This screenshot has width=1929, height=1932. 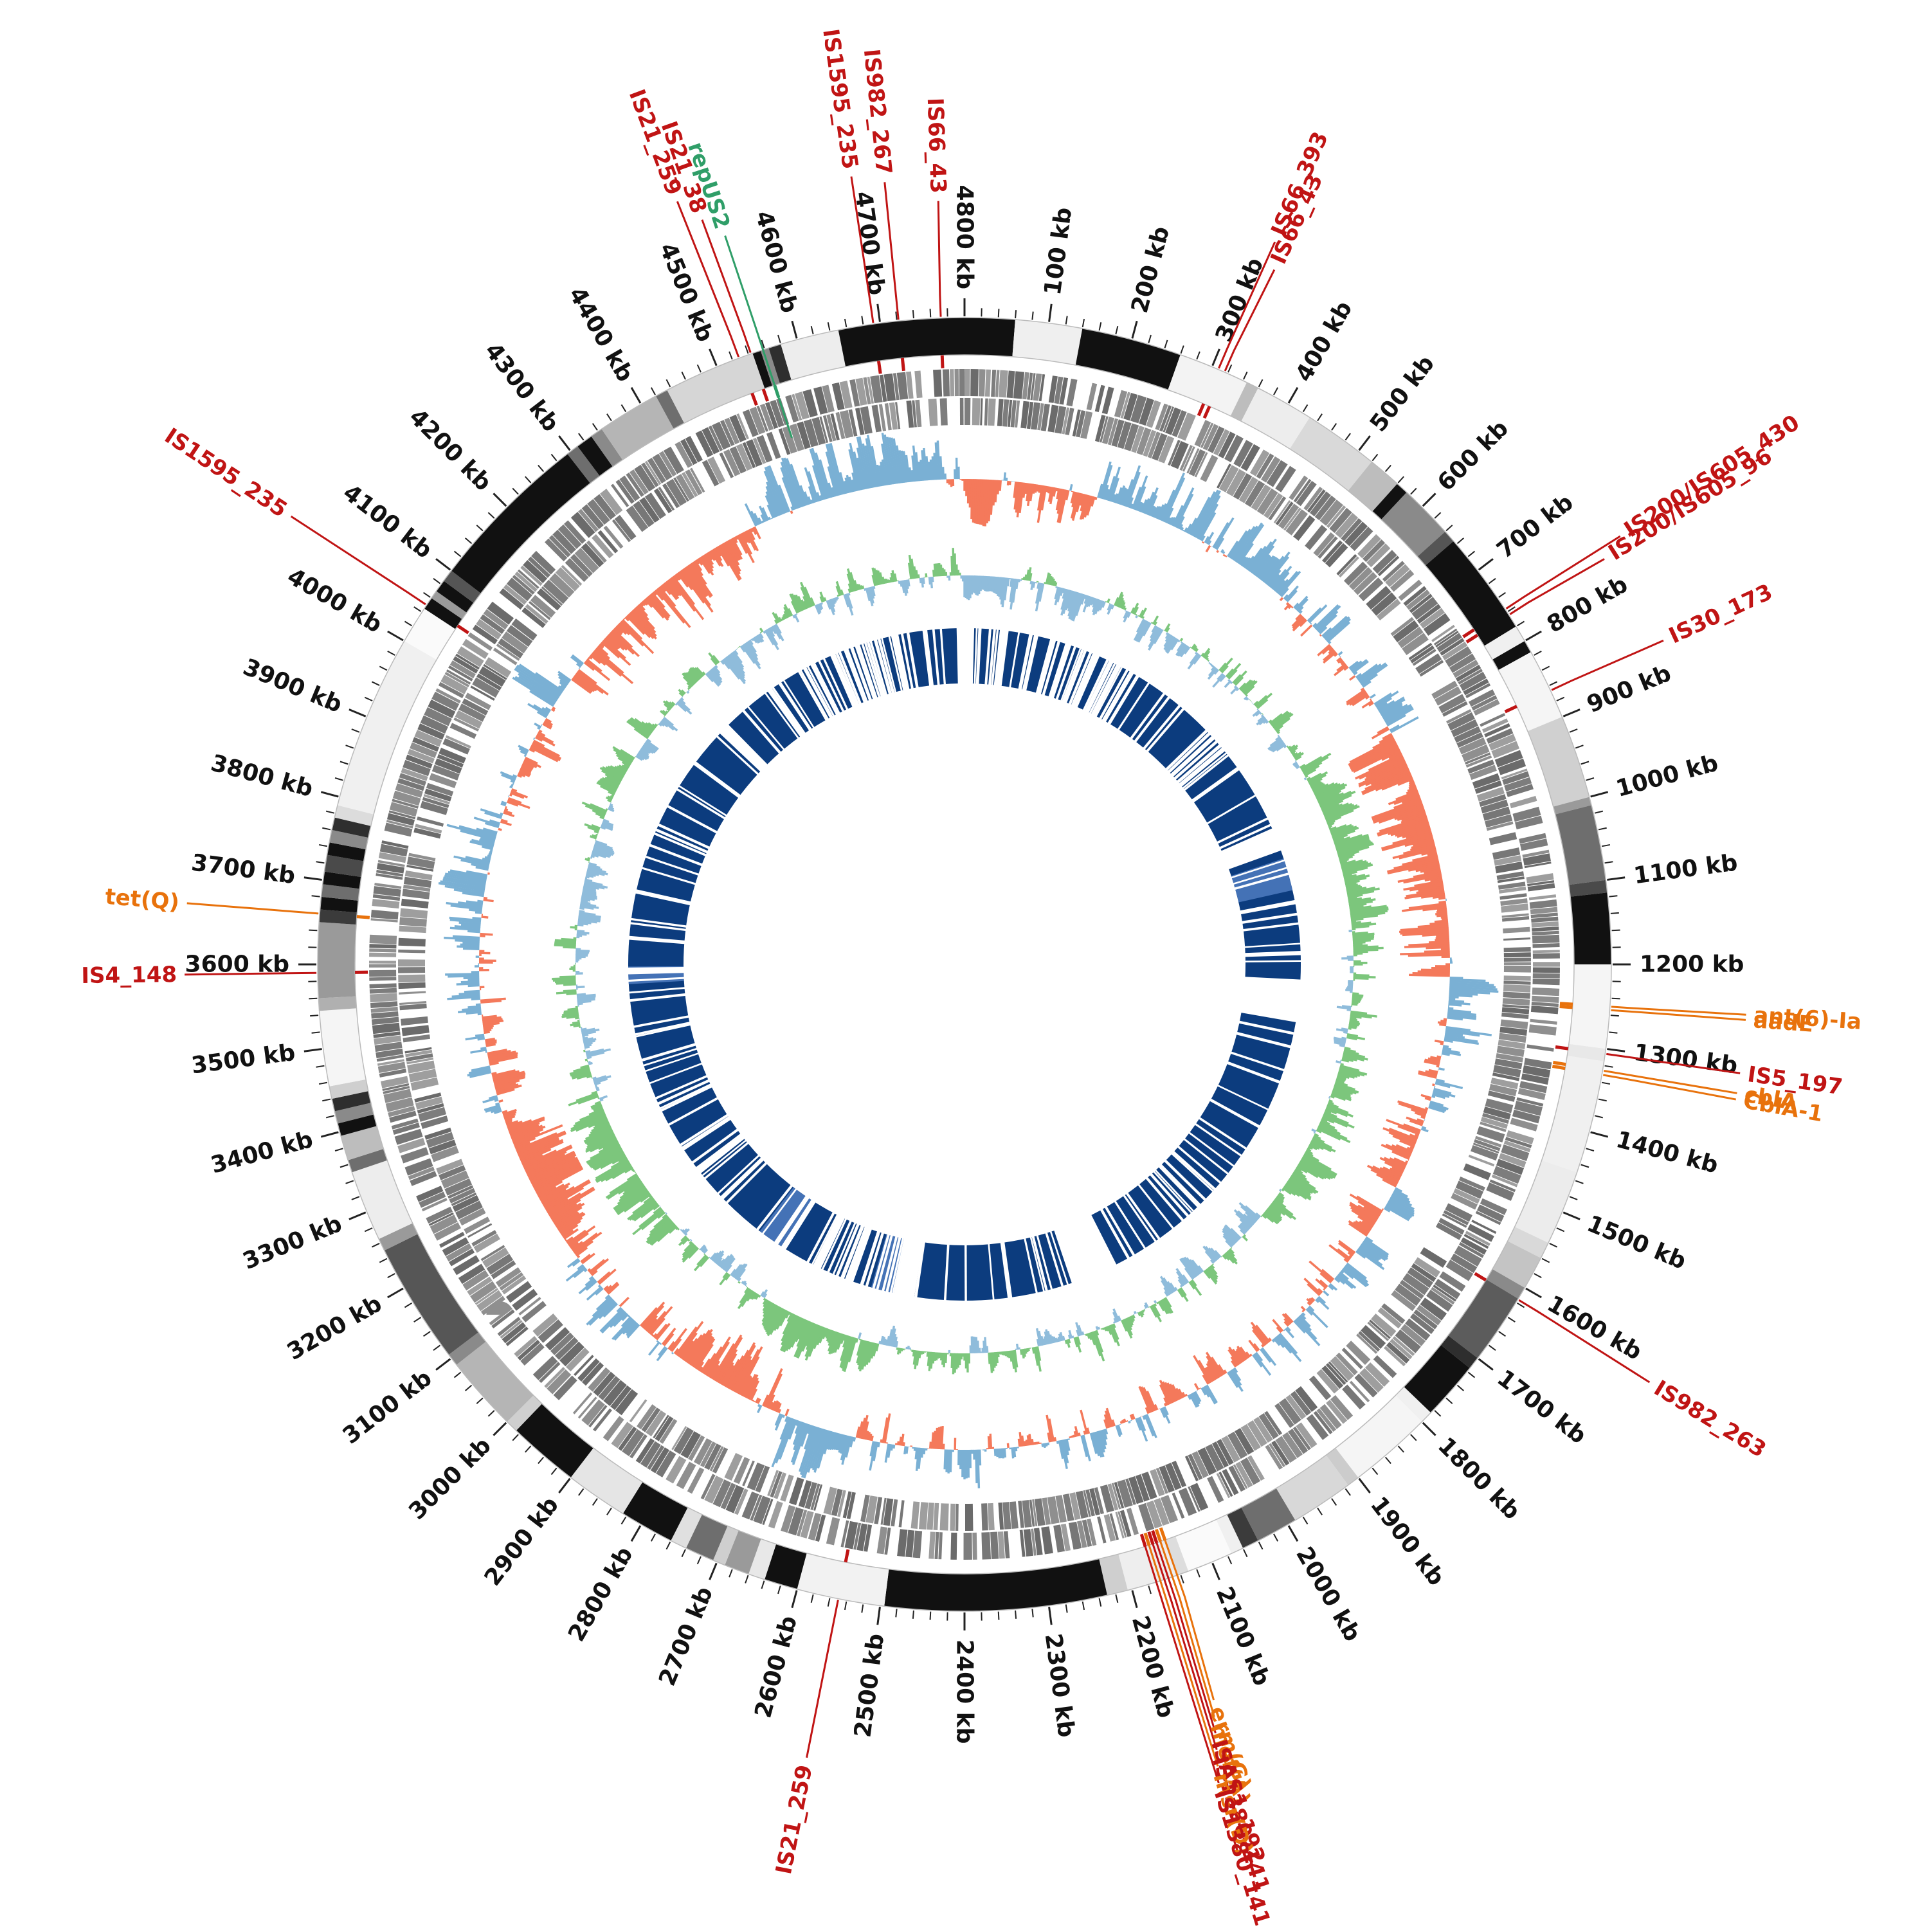 I want to click on alignment-slit, so click(x=656, y=970).